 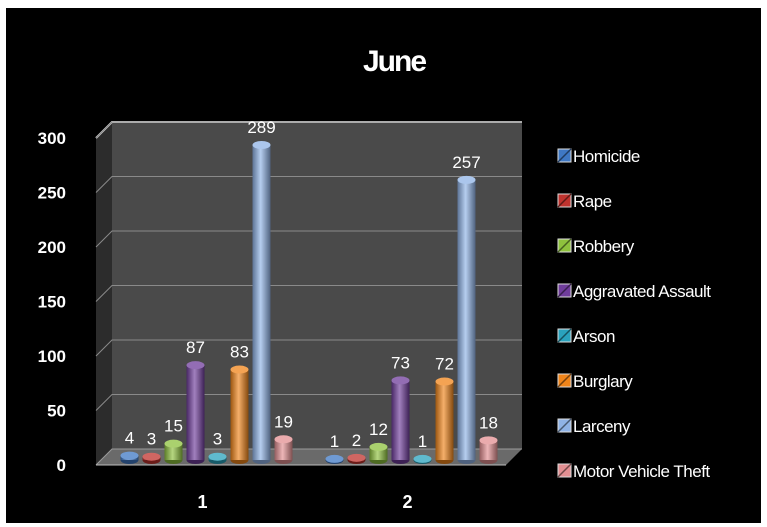 I want to click on data-label: 15, so click(x=173, y=426).